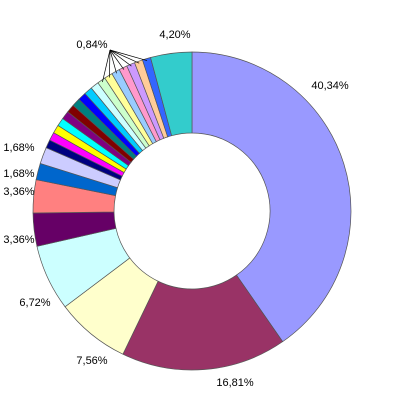 Image resolution: width=401 pixels, height=413 pixels. What do you see at coordinates (330, 86) in the screenshot?
I see `data-label: 40,34%` at bounding box center [330, 86].